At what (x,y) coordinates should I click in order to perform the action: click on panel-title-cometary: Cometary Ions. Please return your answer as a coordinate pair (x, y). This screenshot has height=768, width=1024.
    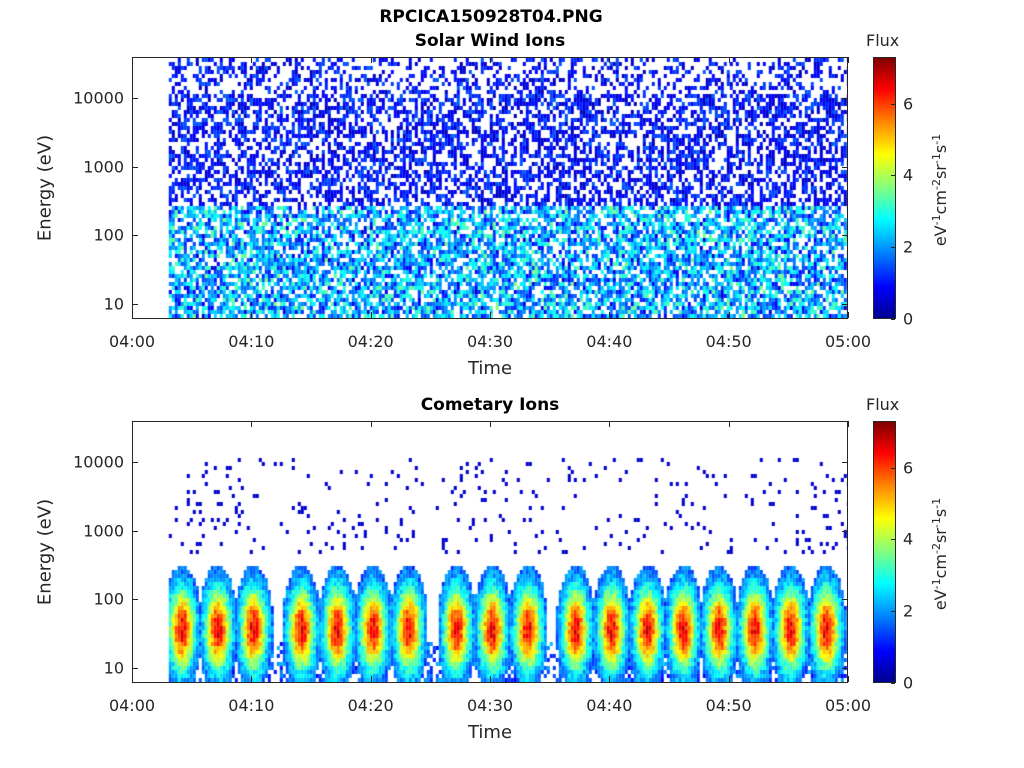
    Looking at the image, I should click on (490, 405).